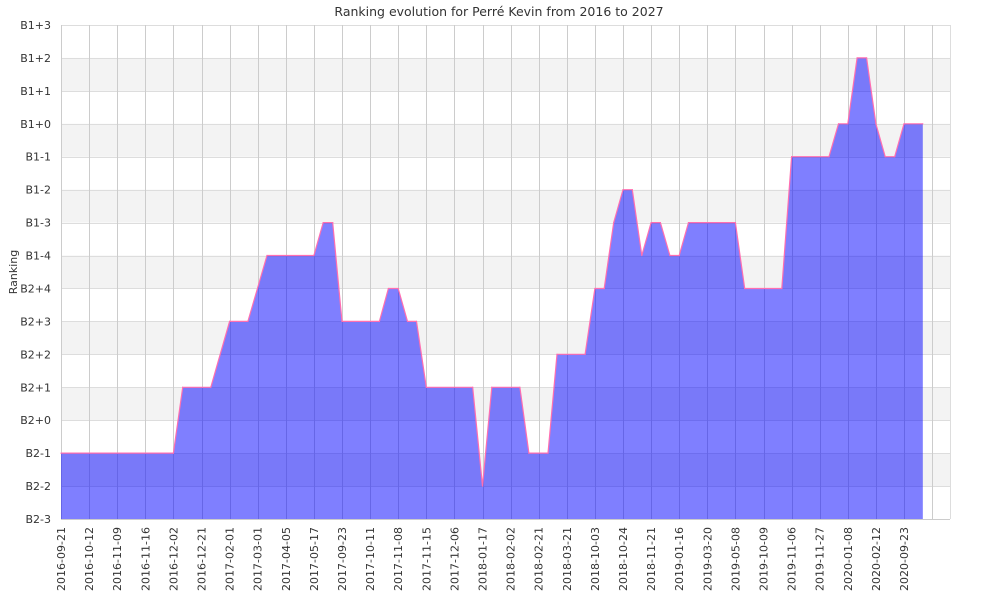 This screenshot has width=1000, height=600. What do you see at coordinates (764, 559) in the screenshot?
I see `x-tick-label: 2019-10-09` at bounding box center [764, 559].